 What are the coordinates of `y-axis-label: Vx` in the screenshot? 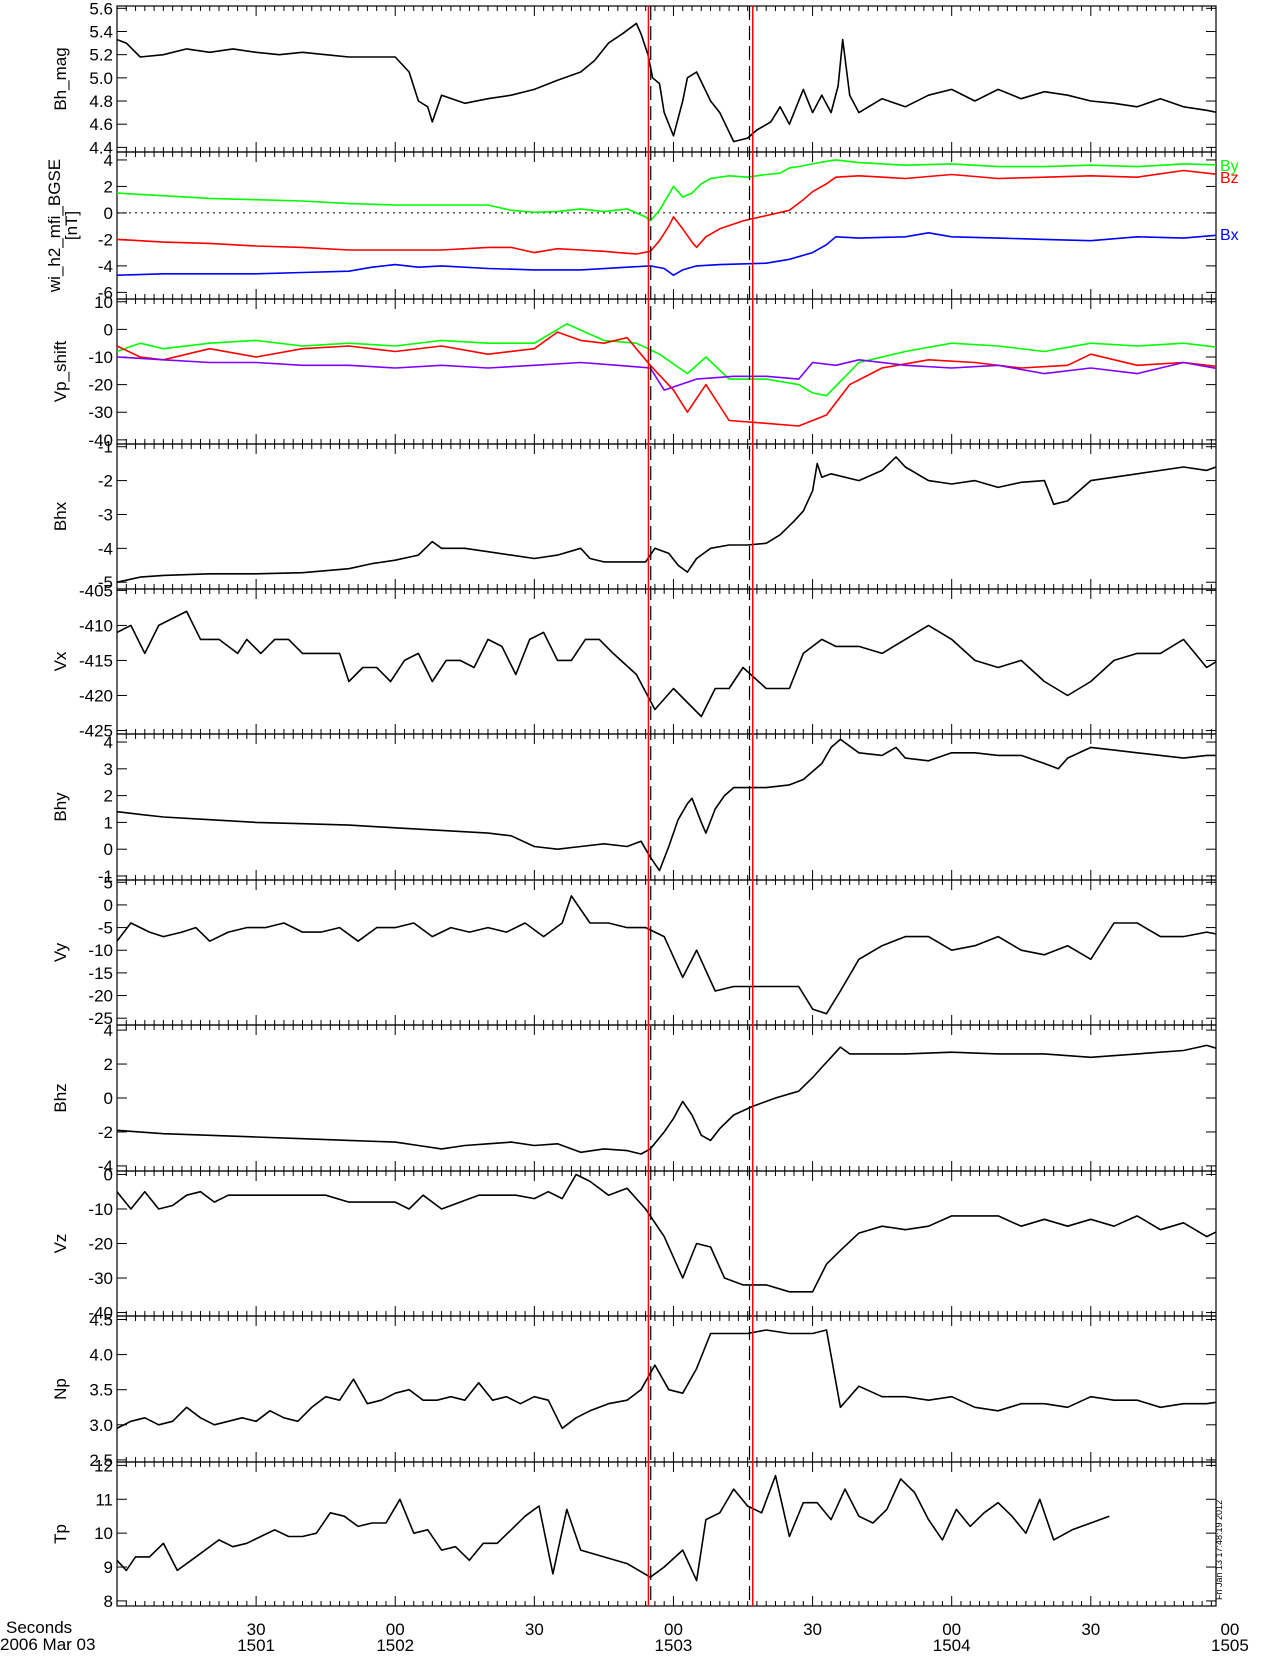 It's located at (60, 661).